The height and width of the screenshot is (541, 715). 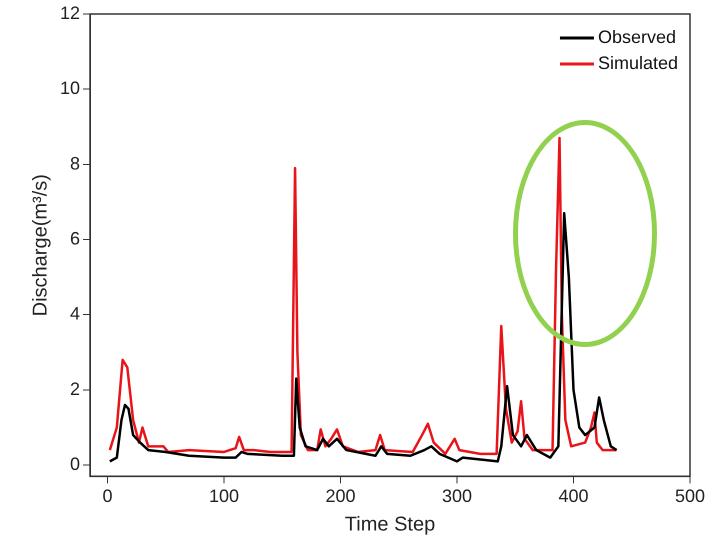 I want to click on legend-label: Simulated, so click(x=638, y=62).